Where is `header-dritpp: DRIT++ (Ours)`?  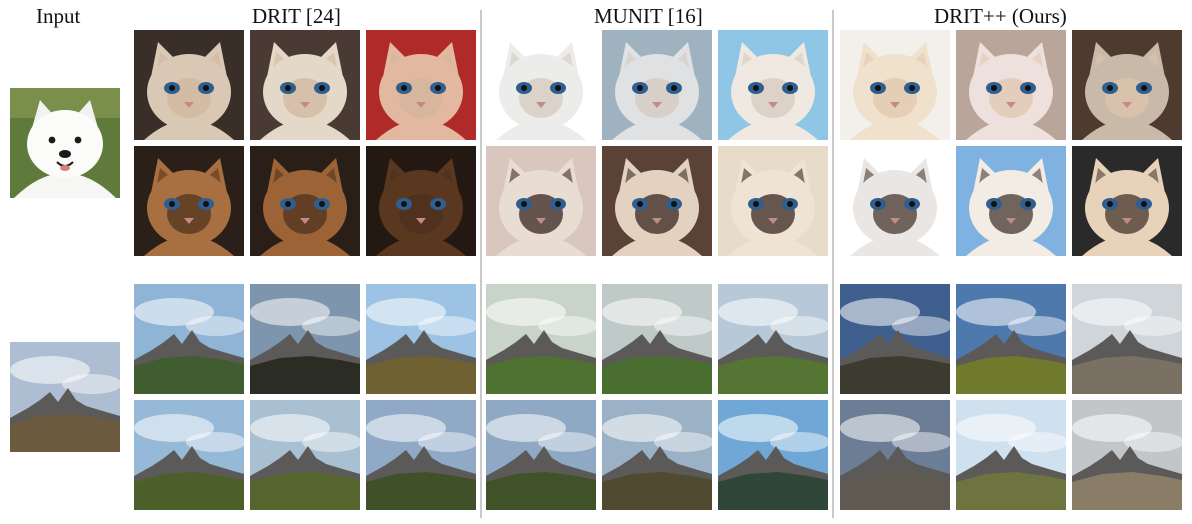
header-dritpp: DRIT++ (Ours) is located at coordinates (1000, 16).